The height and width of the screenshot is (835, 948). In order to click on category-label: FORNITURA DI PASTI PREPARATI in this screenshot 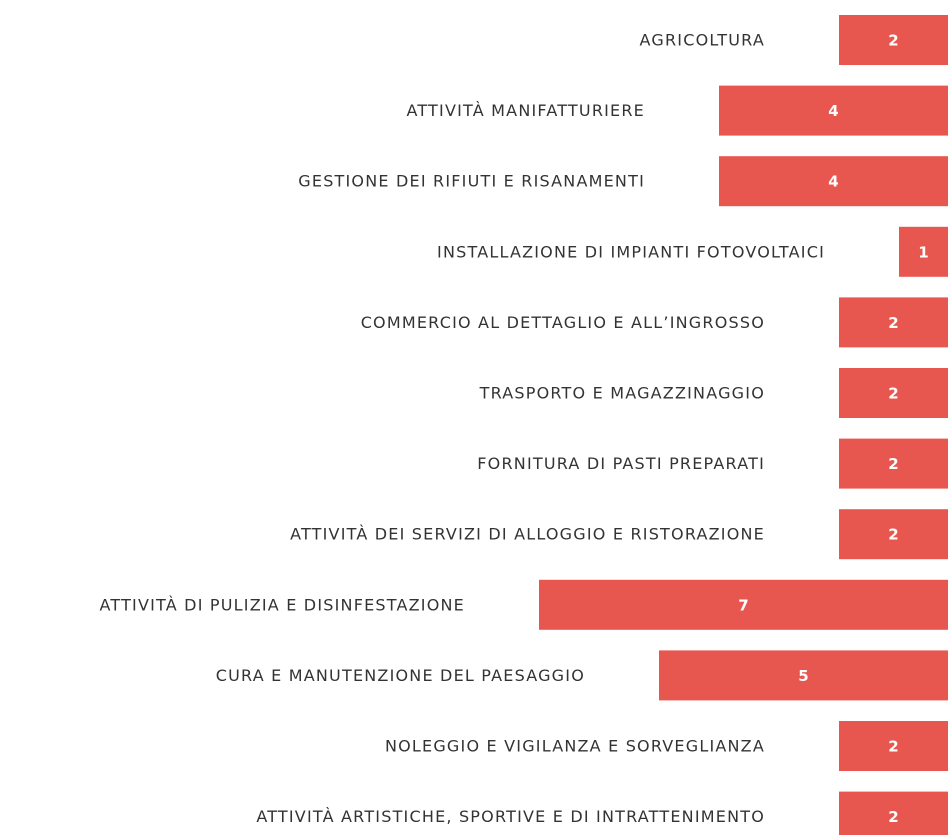, I will do `click(621, 463)`.